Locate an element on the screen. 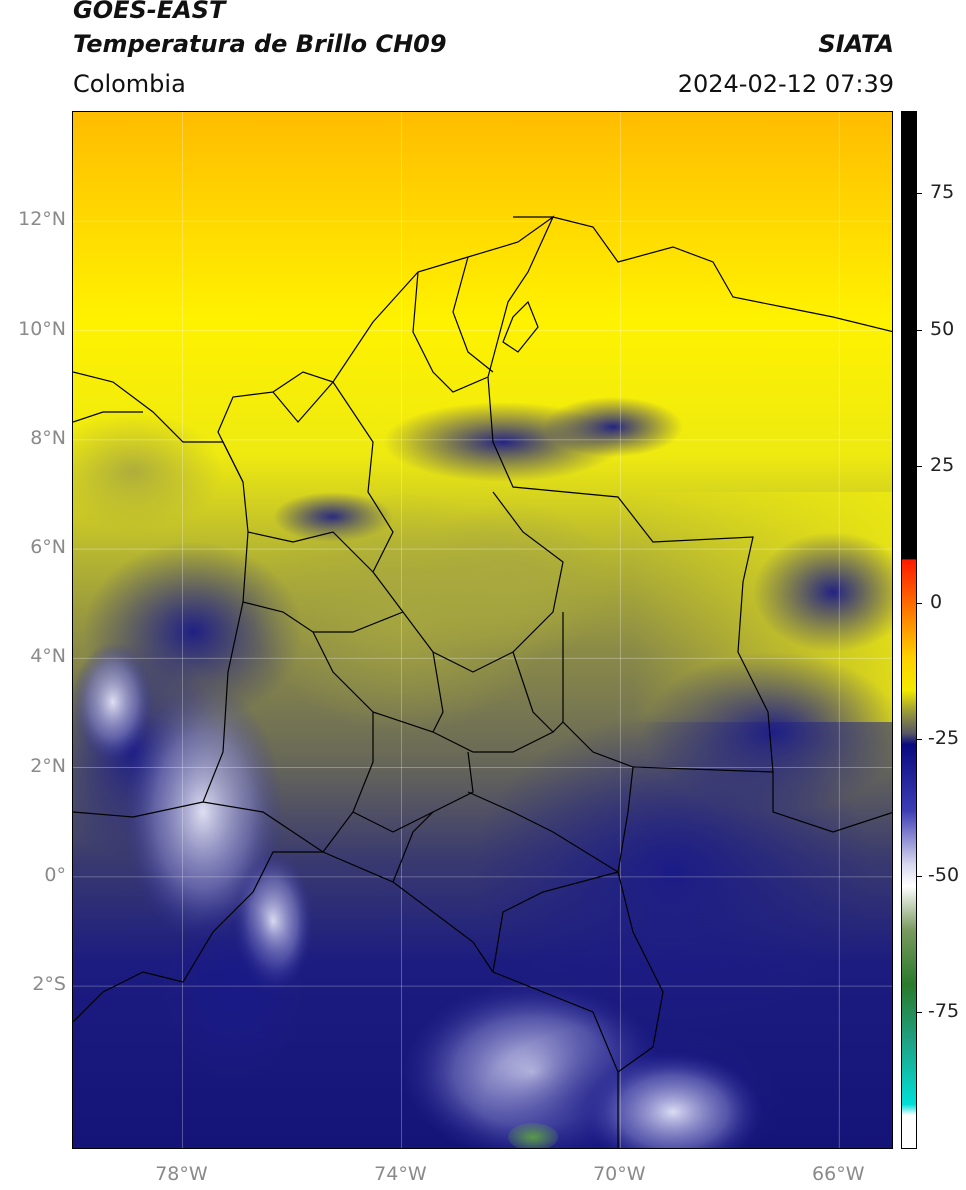 The image size is (966, 1190). lat-tick-label: 2°S is located at coordinates (49, 984).